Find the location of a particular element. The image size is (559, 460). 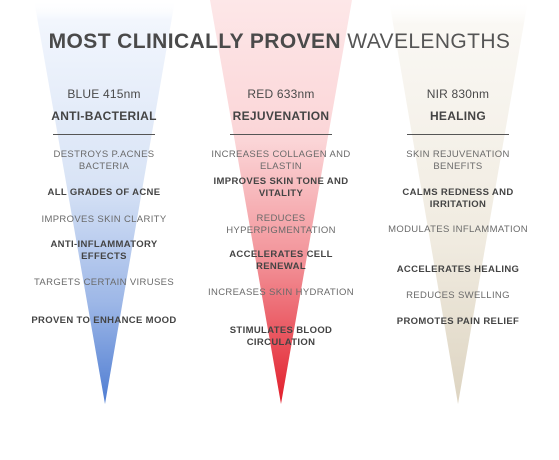

benefit-item: INCREASES COLLAGEN AND ELASTIN is located at coordinates (281, 160).